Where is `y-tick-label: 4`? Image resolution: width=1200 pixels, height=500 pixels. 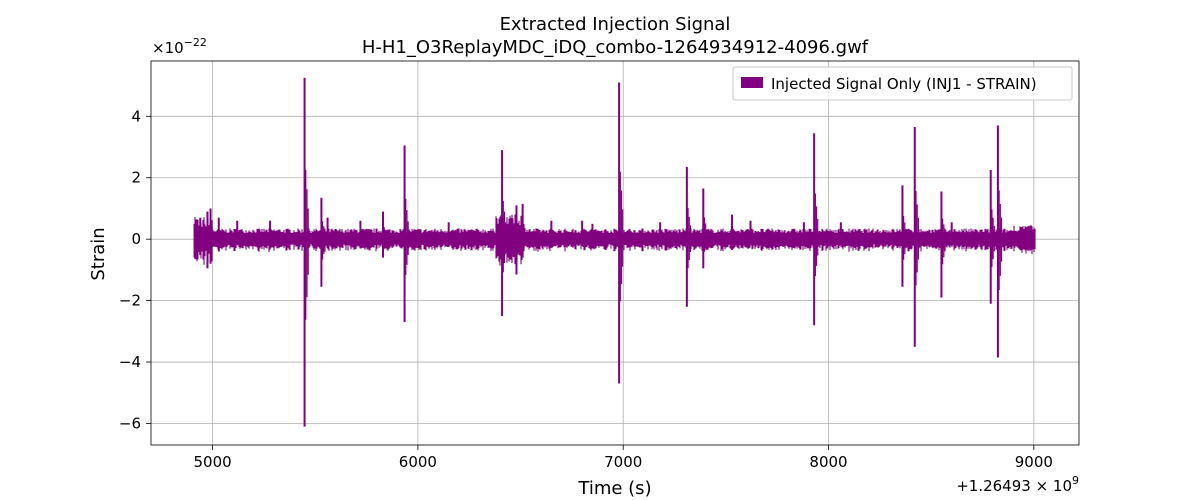
y-tick-label: 4 is located at coordinates (136, 116).